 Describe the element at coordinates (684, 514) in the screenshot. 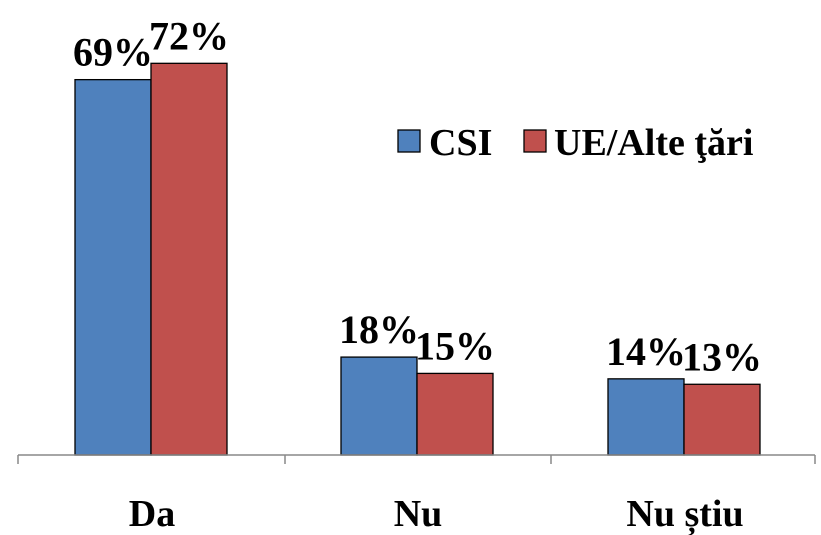

I see `category-label-nu-stiu: Nu știu` at that location.